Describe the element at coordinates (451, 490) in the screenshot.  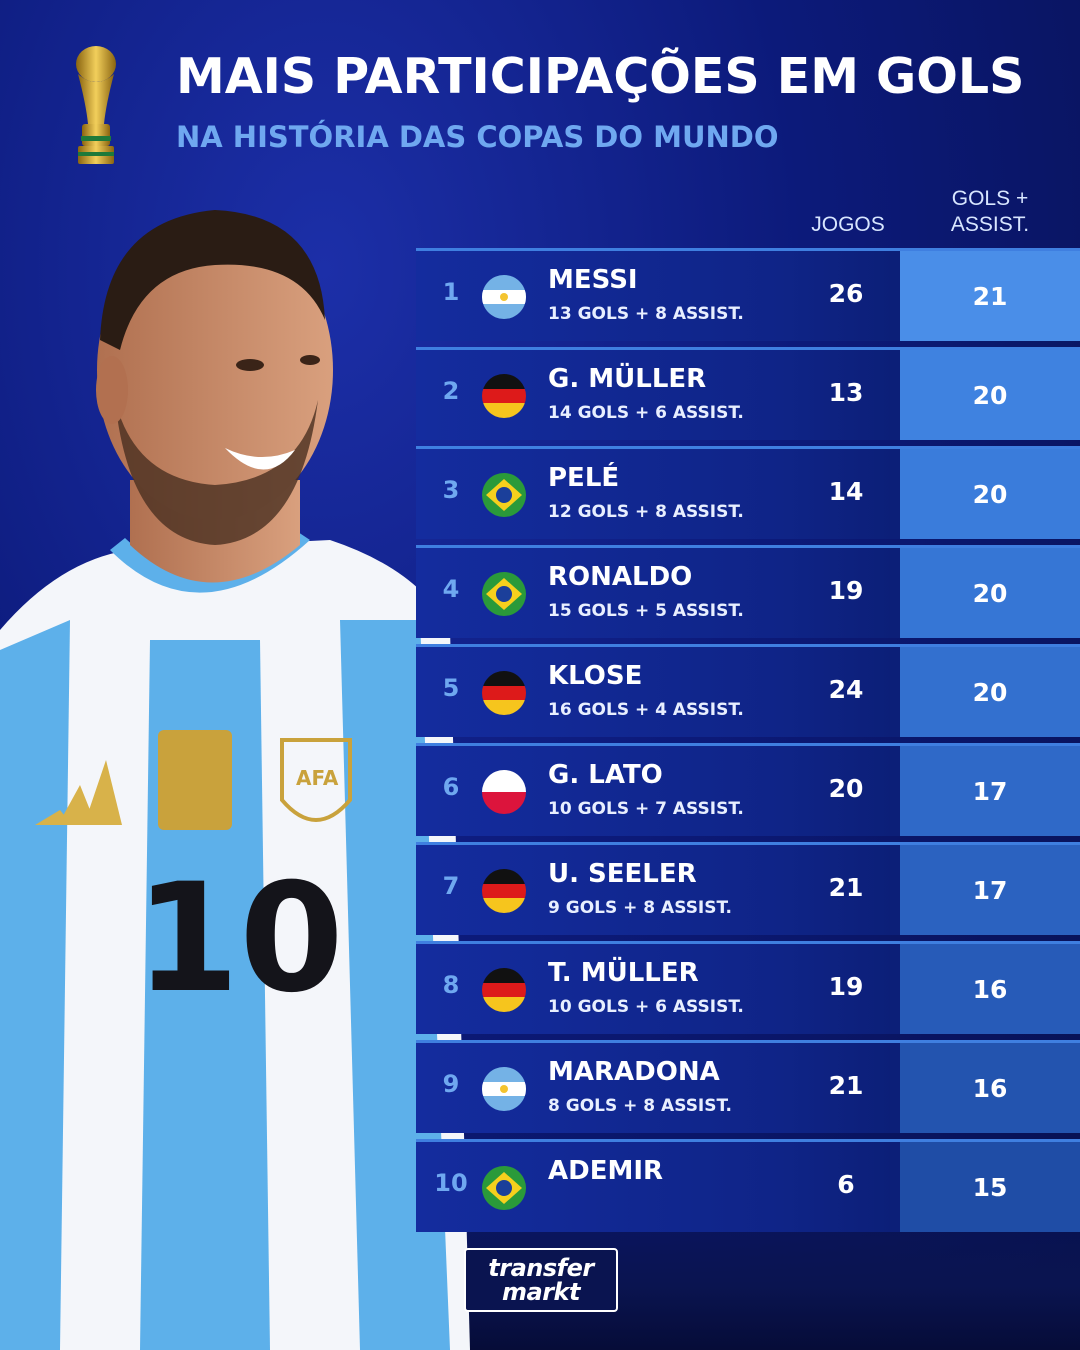
I see `rank: 3` at that location.